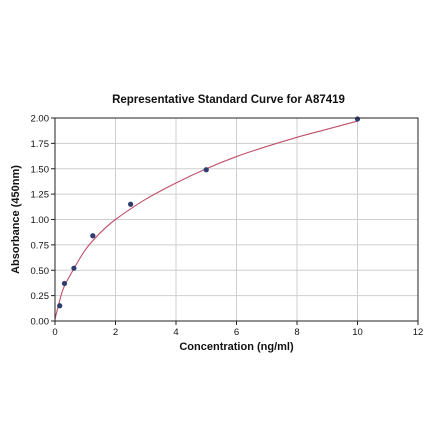 The height and width of the screenshot is (441, 440). Describe the element at coordinates (40, 322) in the screenshot. I see `y-tick-label: 0.00` at that location.